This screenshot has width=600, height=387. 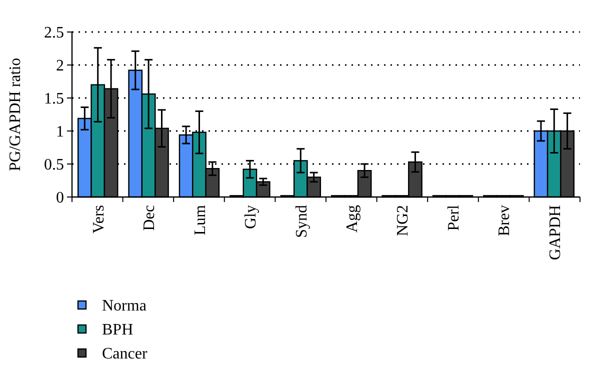 I want to click on y-tick-label: 0, so click(x=60, y=198).